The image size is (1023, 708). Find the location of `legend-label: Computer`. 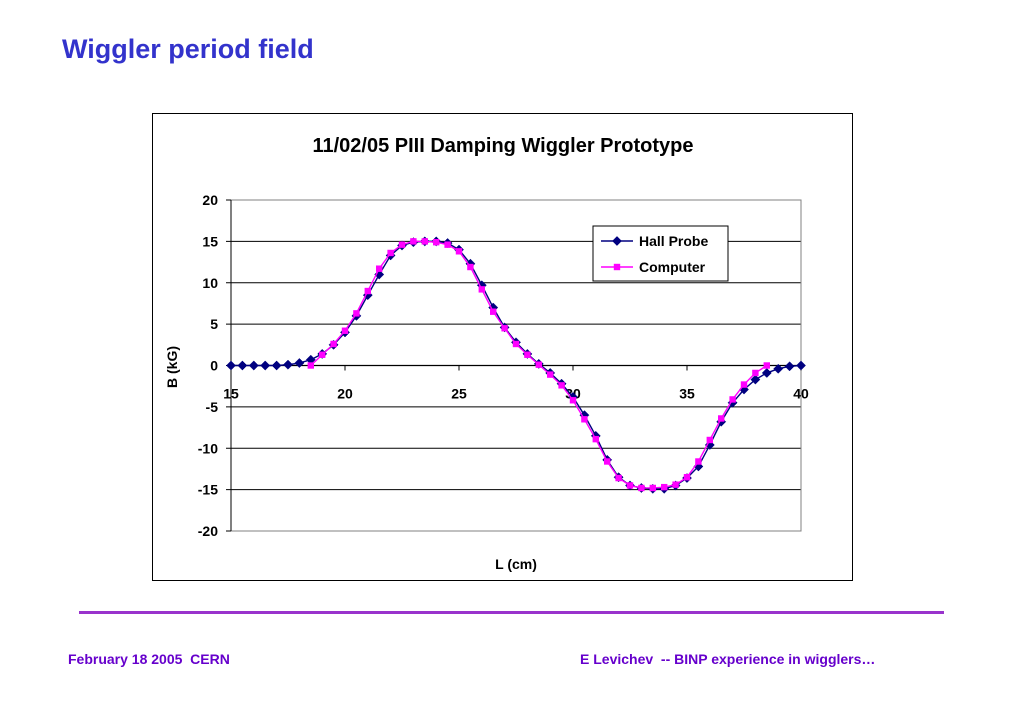

legend-label: Computer is located at coordinates (672, 267).